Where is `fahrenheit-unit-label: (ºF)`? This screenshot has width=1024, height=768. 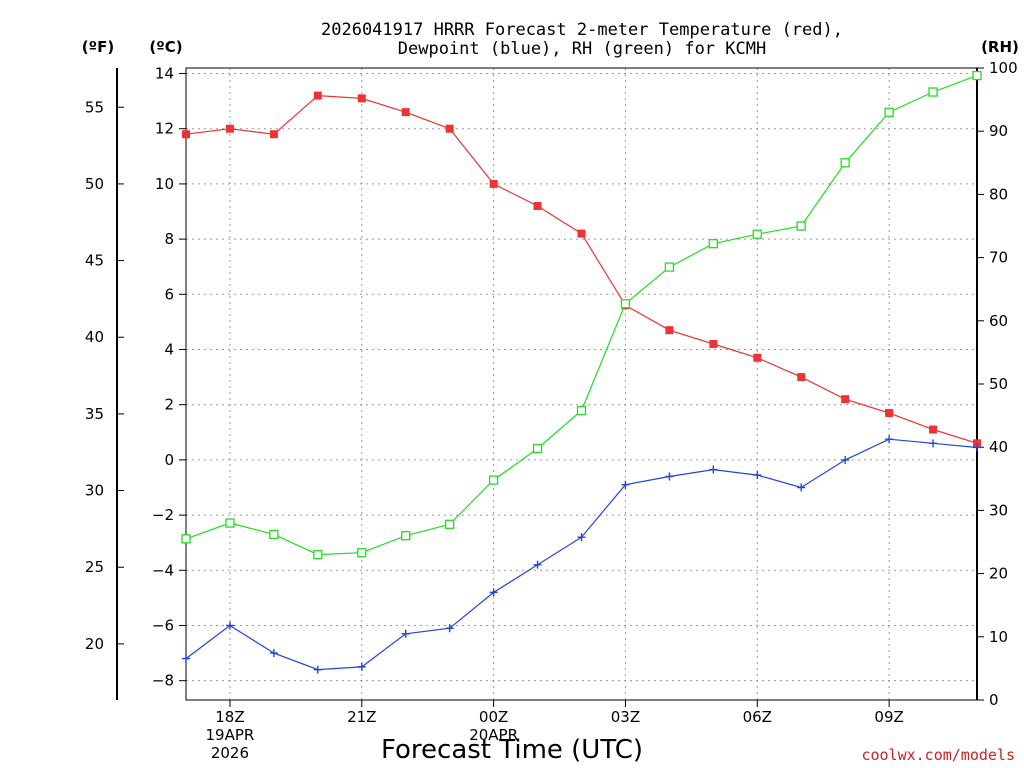 fahrenheit-unit-label: (ºF) is located at coordinates (98, 47).